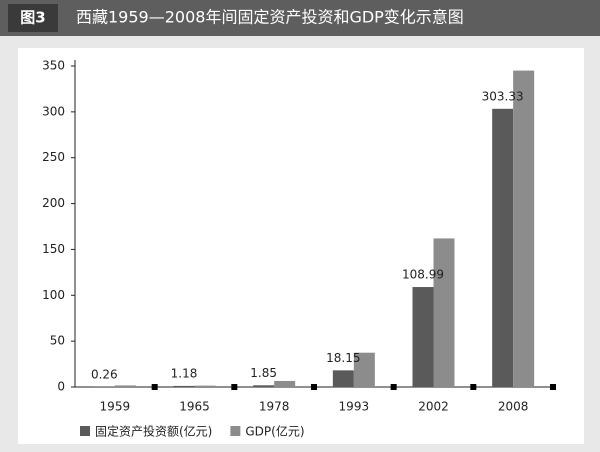  What do you see at coordinates (274, 431) in the screenshot?
I see `legend-label: GDP(亿元)` at bounding box center [274, 431].